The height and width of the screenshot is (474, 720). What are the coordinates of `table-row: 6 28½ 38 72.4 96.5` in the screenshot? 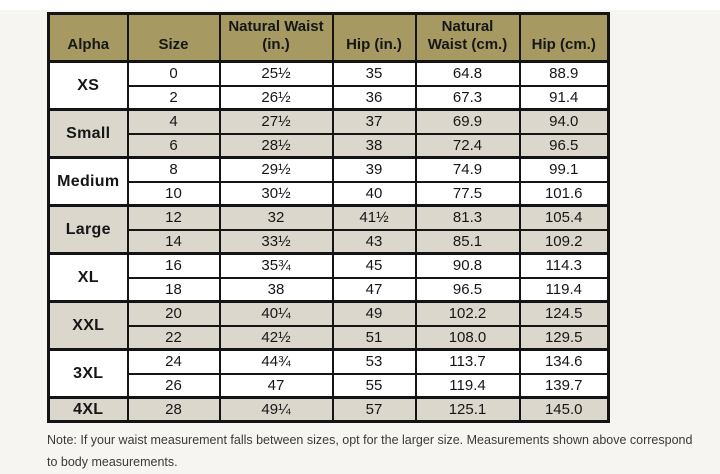 It's located at (329, 146).